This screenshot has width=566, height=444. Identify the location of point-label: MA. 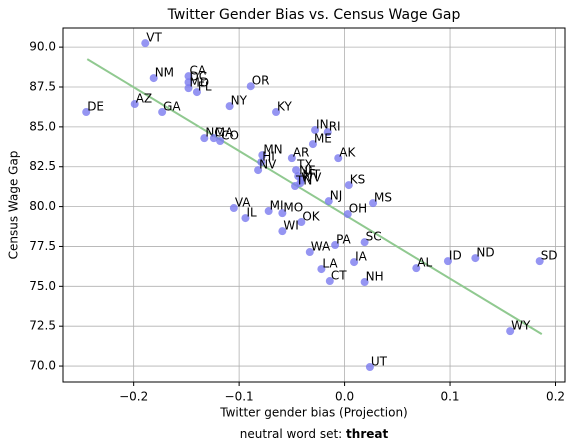
(224, 133).